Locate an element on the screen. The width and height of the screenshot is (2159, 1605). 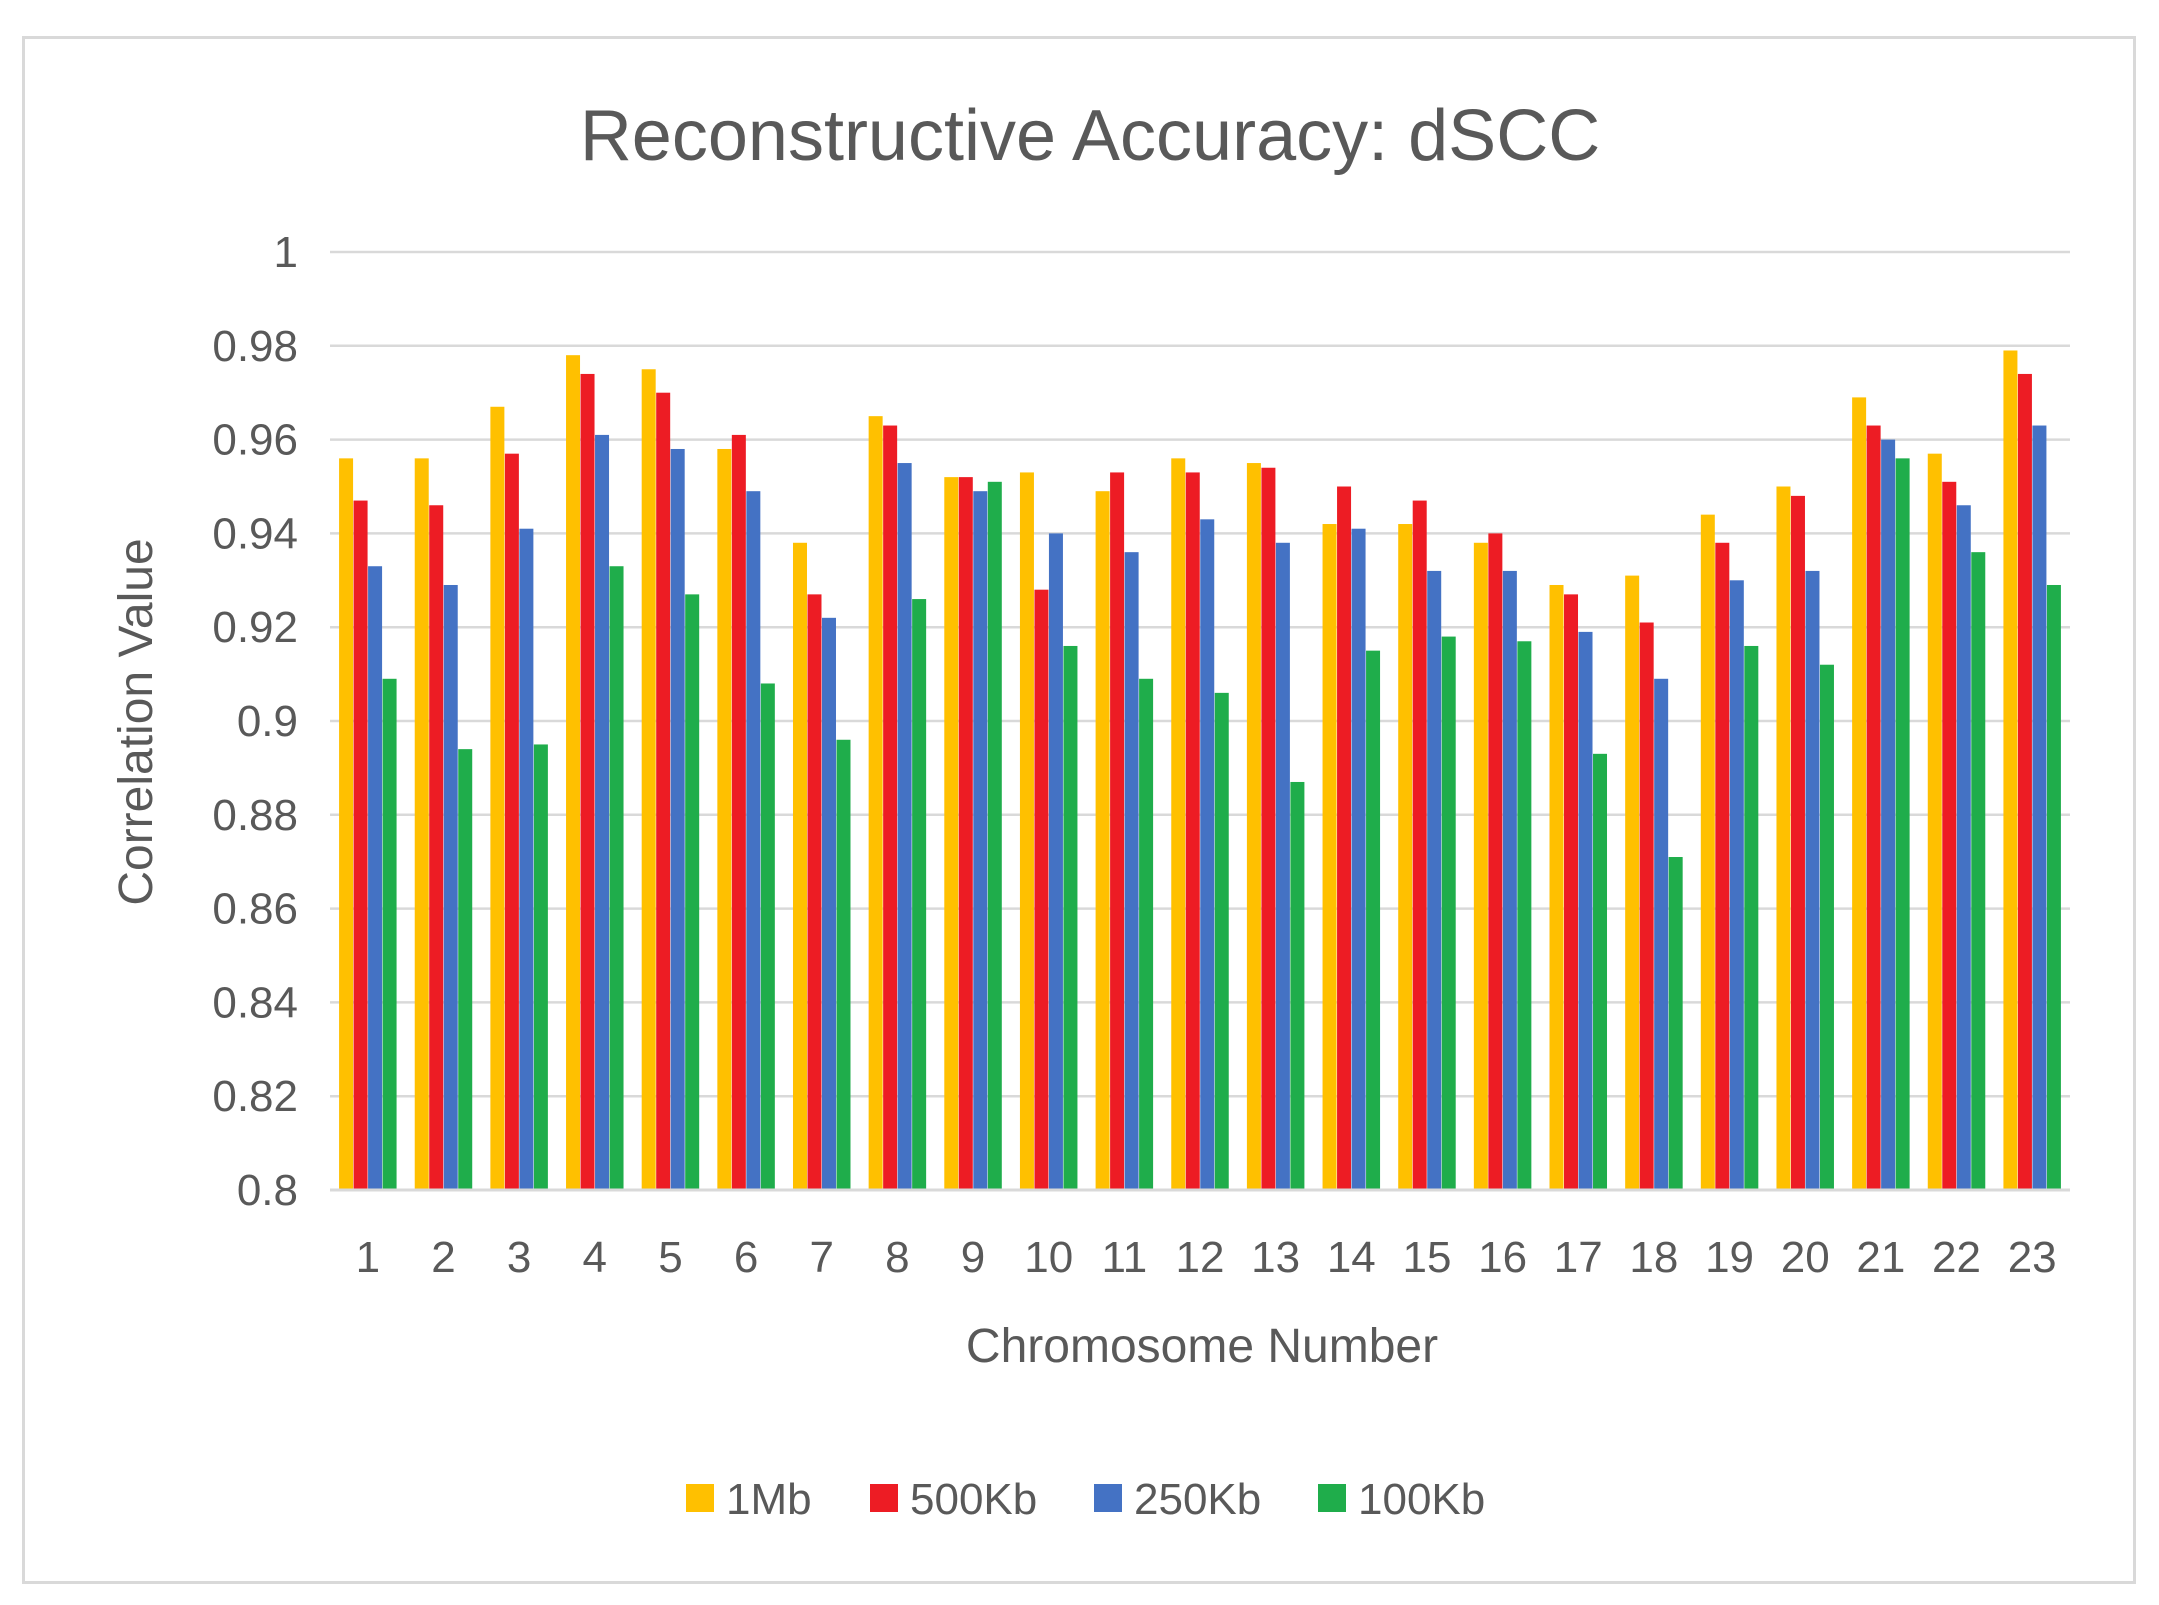
x-tick-label: 14 is located at coordinates (1351, 1257).